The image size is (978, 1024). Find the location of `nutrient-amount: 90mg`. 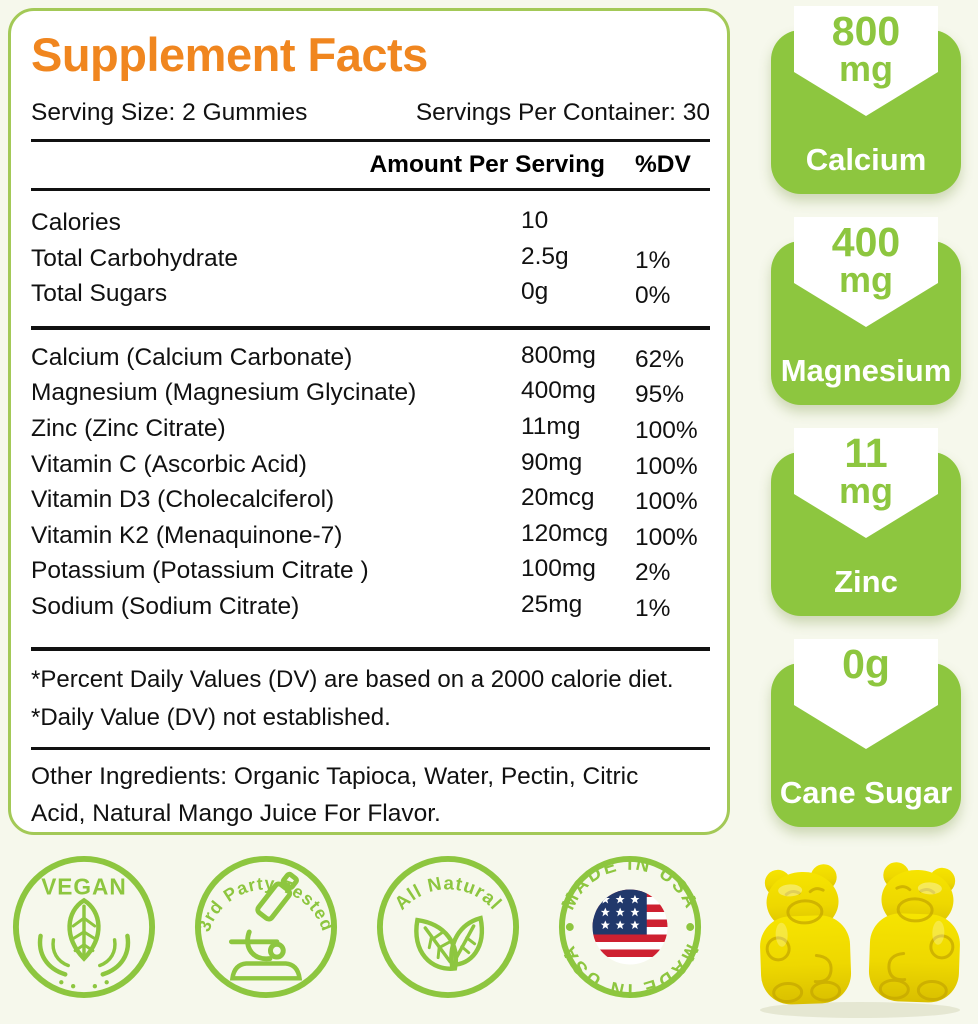

nutrient-amount: 90mg is located at coordinates (552, 462).